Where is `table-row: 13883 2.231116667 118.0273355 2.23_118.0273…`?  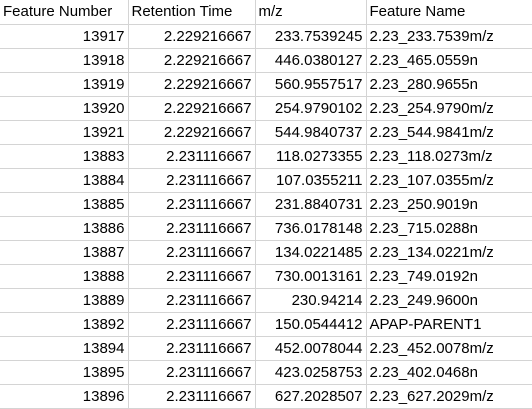 table-row: 13883 2.231116667 118.0273355 2.23_118.0273… is located at coordinates (266, 156).